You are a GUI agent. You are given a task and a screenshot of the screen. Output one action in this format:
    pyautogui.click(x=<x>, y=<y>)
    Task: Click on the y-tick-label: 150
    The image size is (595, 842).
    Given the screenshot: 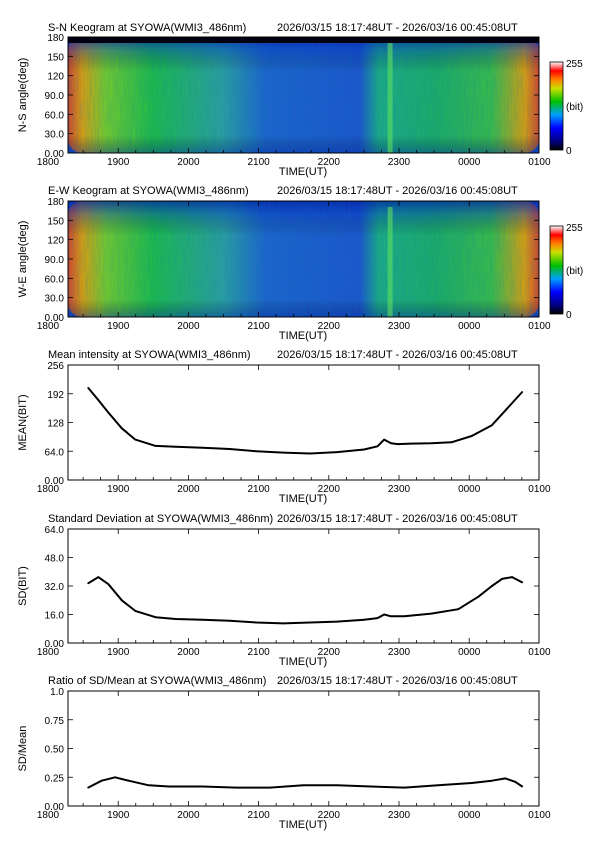 What is the action you would take?
    pyautogui.click(x=55, y=221)
    